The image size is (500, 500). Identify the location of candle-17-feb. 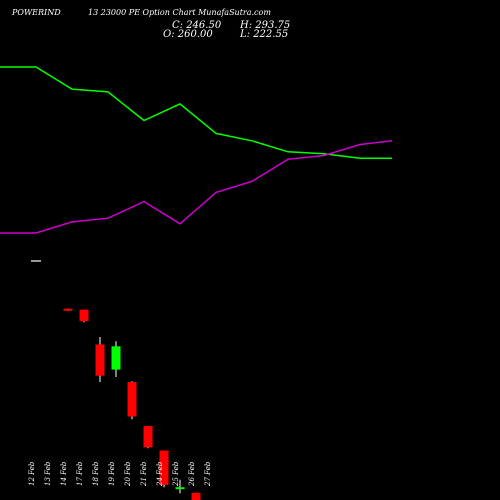
(84, 316).